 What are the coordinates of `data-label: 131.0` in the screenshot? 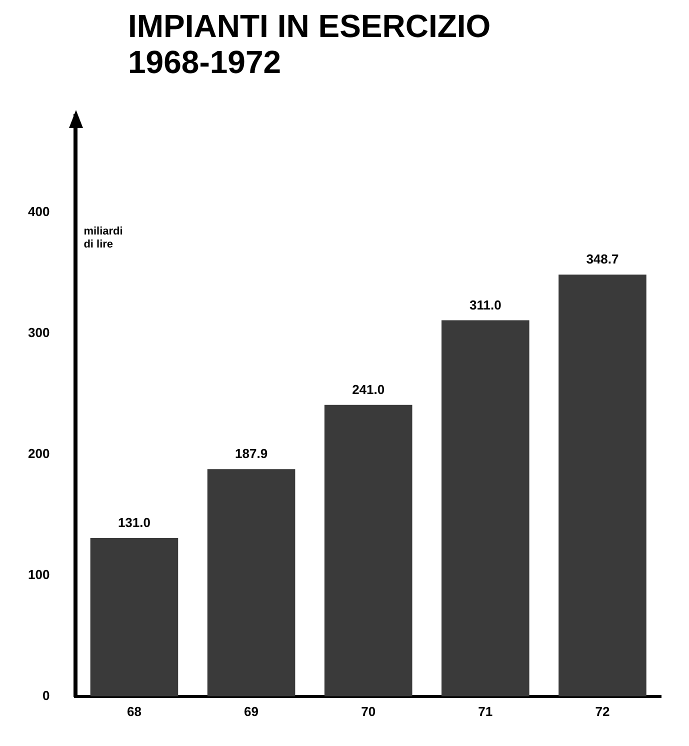 It's located at (134, 522).